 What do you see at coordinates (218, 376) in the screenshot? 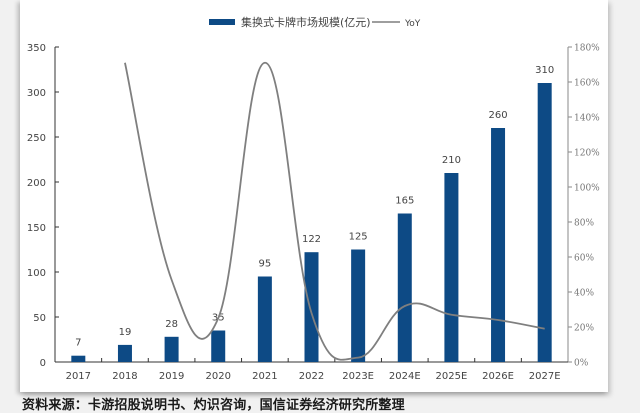
I see `x-axis-label: 2020` at bounding box center [218, 376].